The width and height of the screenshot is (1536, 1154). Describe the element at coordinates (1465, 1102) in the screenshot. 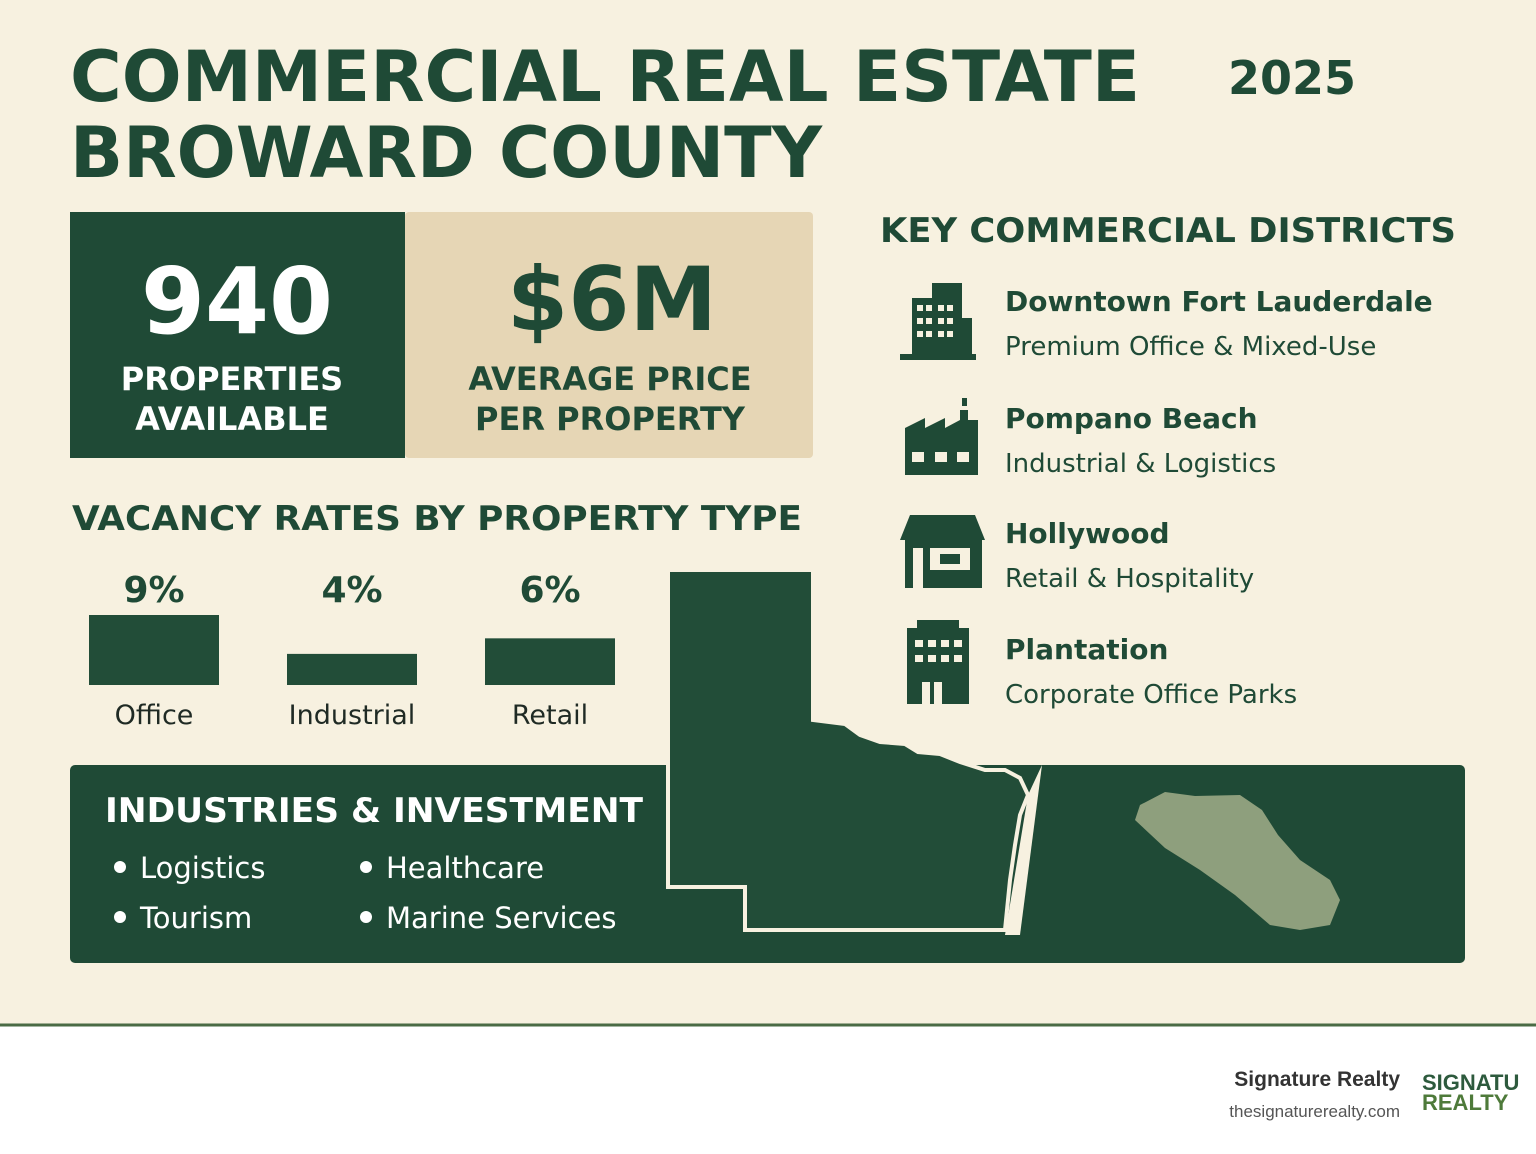

I see `logo-text: REALTY` at that location.